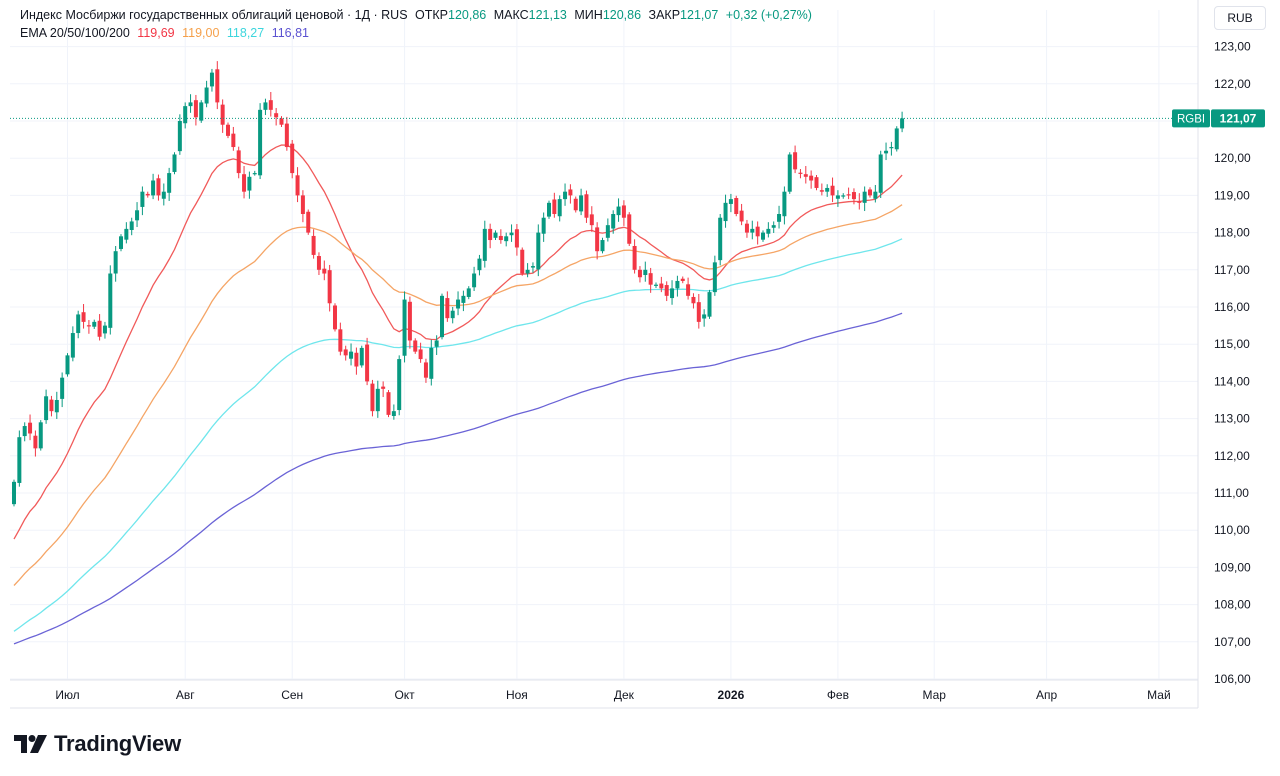 Image resolution: width=1280 pixels, height=776 pixels. What do you see at coordinates (838, 695) in the screenshot?
I see `x-tick-label: Фев` at bounding box center [838, 695].